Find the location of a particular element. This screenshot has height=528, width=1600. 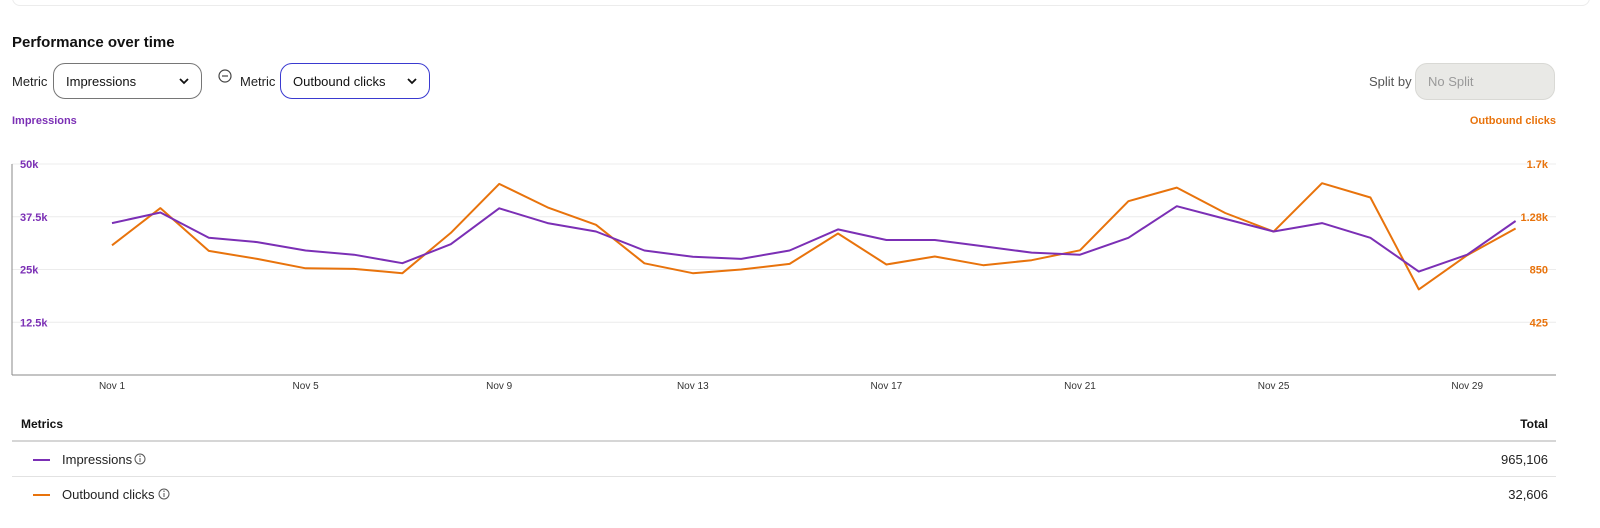

x-tick-label: Nov 17 is located at coordinates (887, 386).